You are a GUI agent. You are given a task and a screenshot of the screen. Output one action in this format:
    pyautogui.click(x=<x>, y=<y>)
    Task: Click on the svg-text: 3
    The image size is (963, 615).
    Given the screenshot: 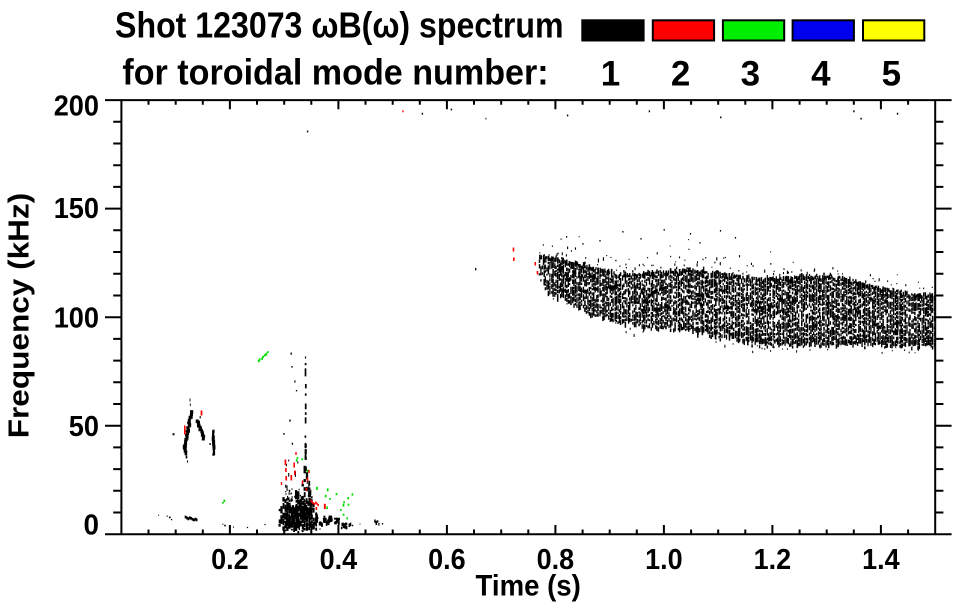 What is the action you would take?
    pyautogui.click(x=750, y=74)
    